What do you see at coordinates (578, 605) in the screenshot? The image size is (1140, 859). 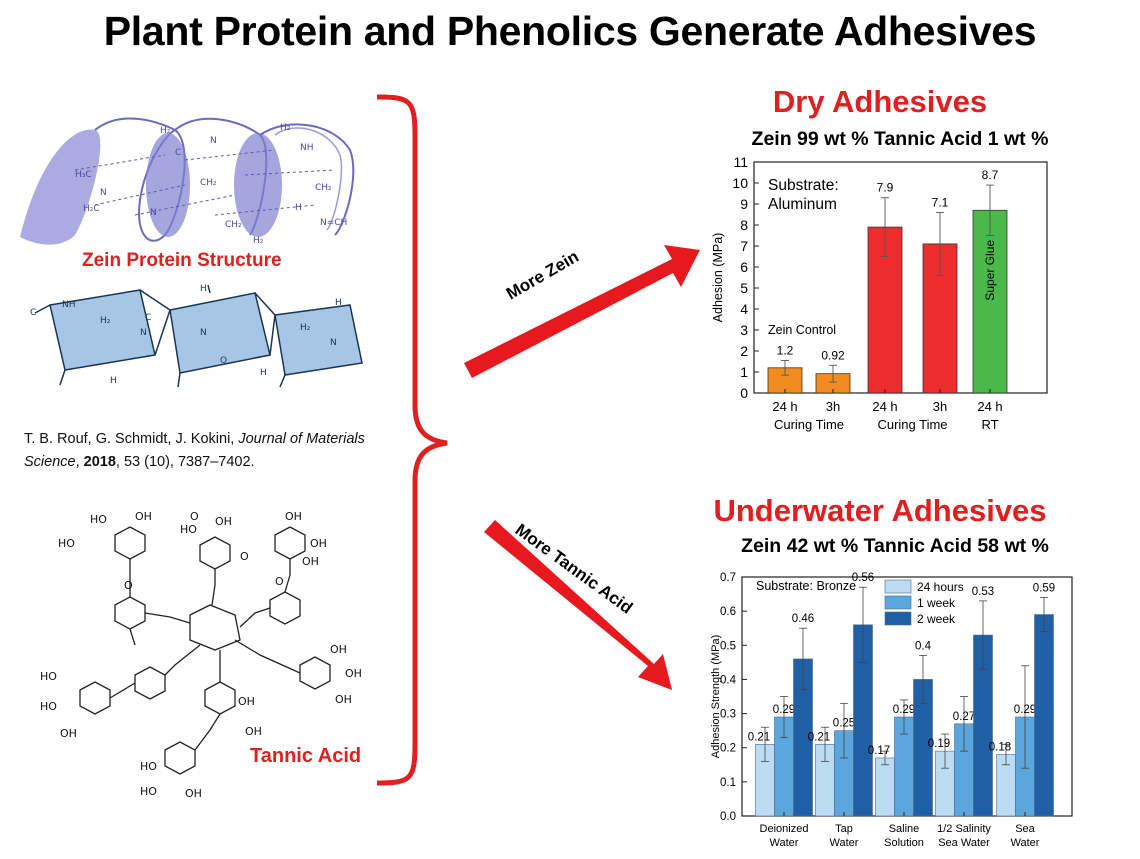 I see `more-tannic-arrow` at bounding box center [578, 605].